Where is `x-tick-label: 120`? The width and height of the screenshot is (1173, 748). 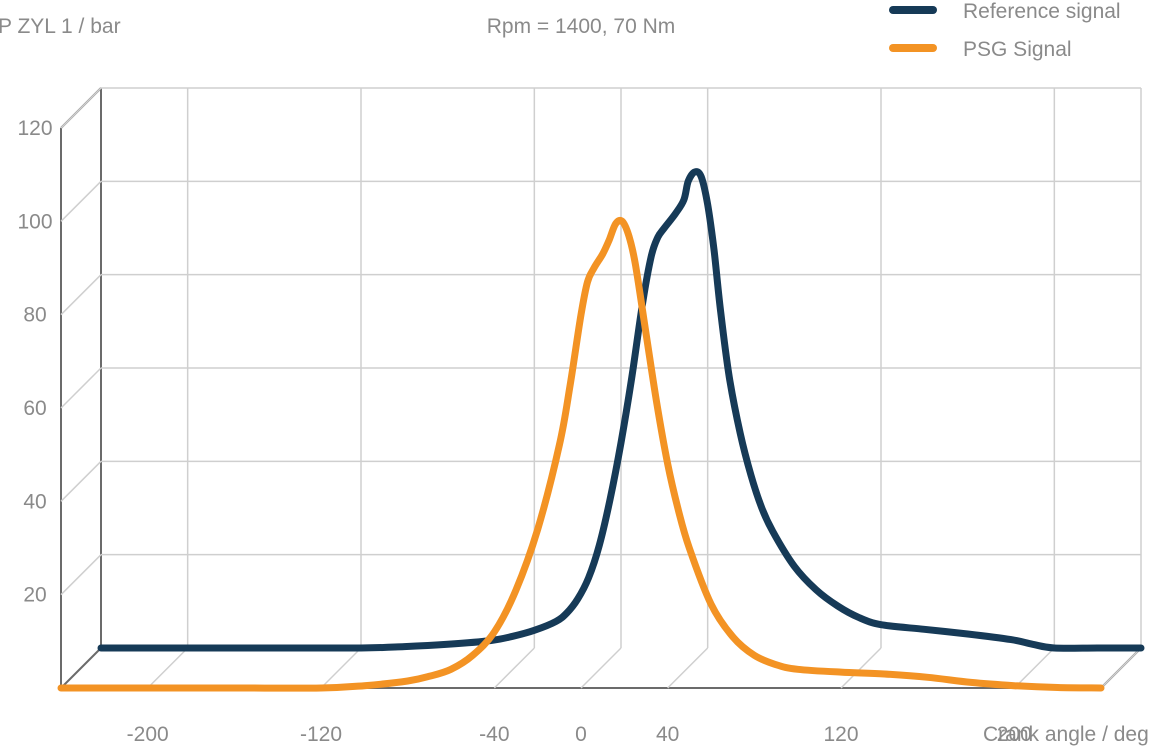
x-tick-label: 120 is located at coordinates (840, 734).